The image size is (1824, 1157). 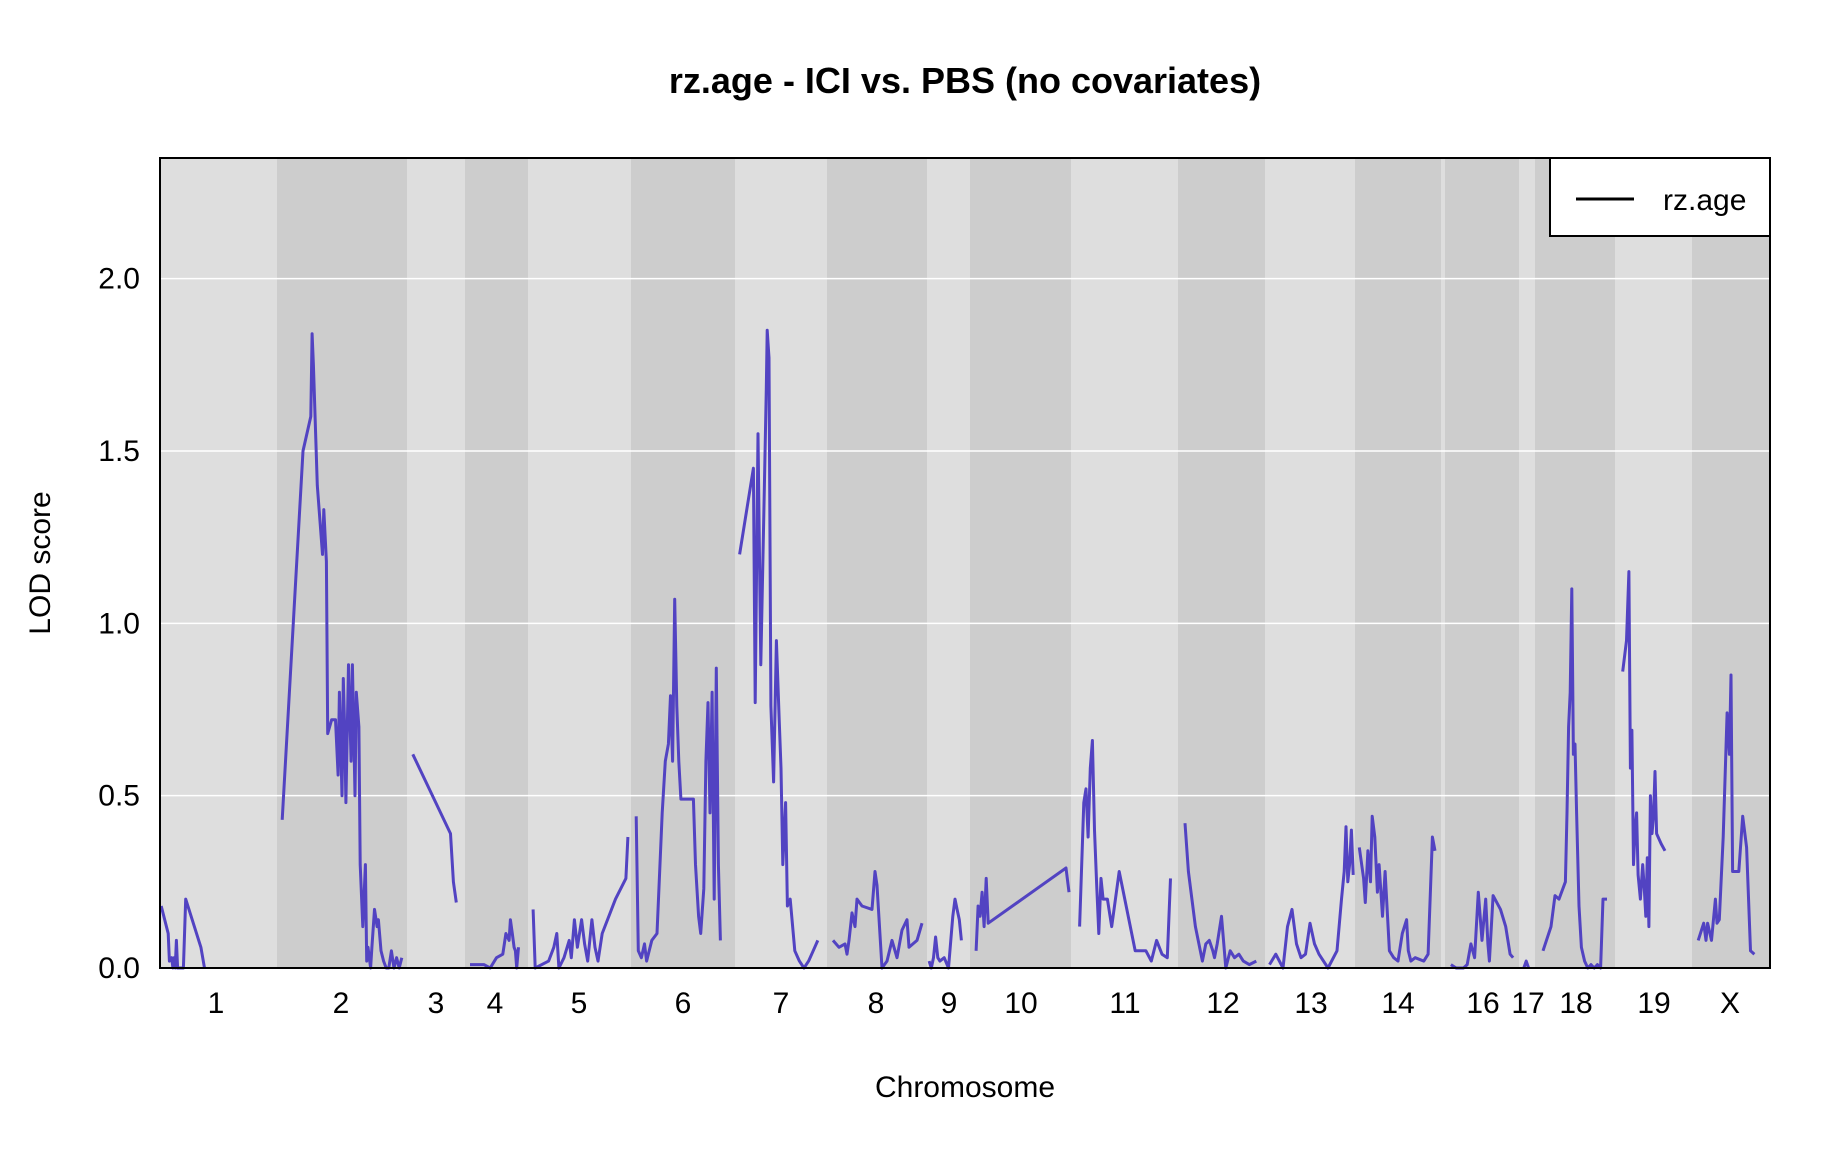 What do you see at coordinates (1397, 1003) in the screenshot?
I see `x-tick-label: 14` at bounding box center [1397, 1003].